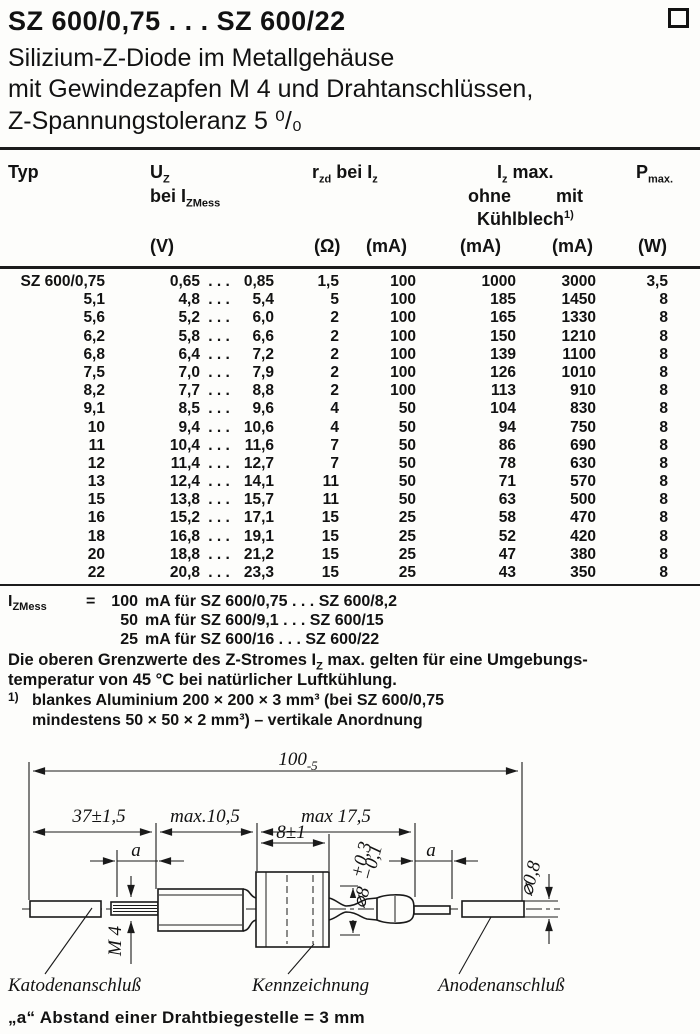  What do you see at coordinates (503, 318) in the screenshot?
I see `table-cell: 165` at bounding box center [503, 318].